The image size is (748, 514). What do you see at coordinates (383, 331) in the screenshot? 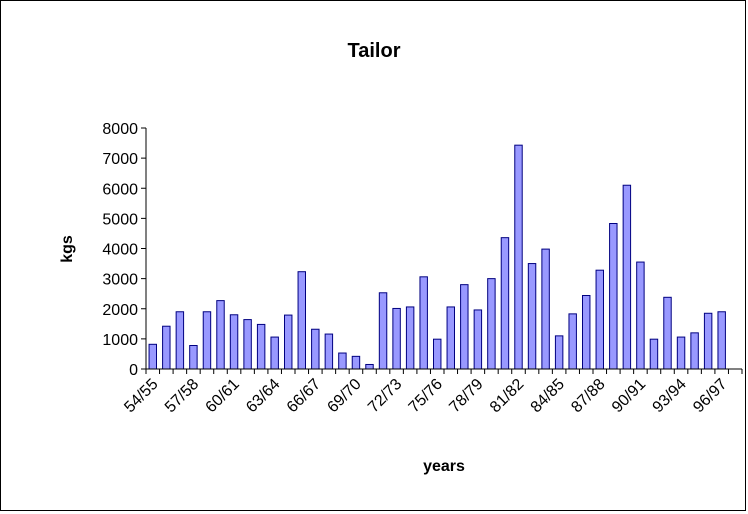
I see `bar-71/72` at bounding box center [383, 331].